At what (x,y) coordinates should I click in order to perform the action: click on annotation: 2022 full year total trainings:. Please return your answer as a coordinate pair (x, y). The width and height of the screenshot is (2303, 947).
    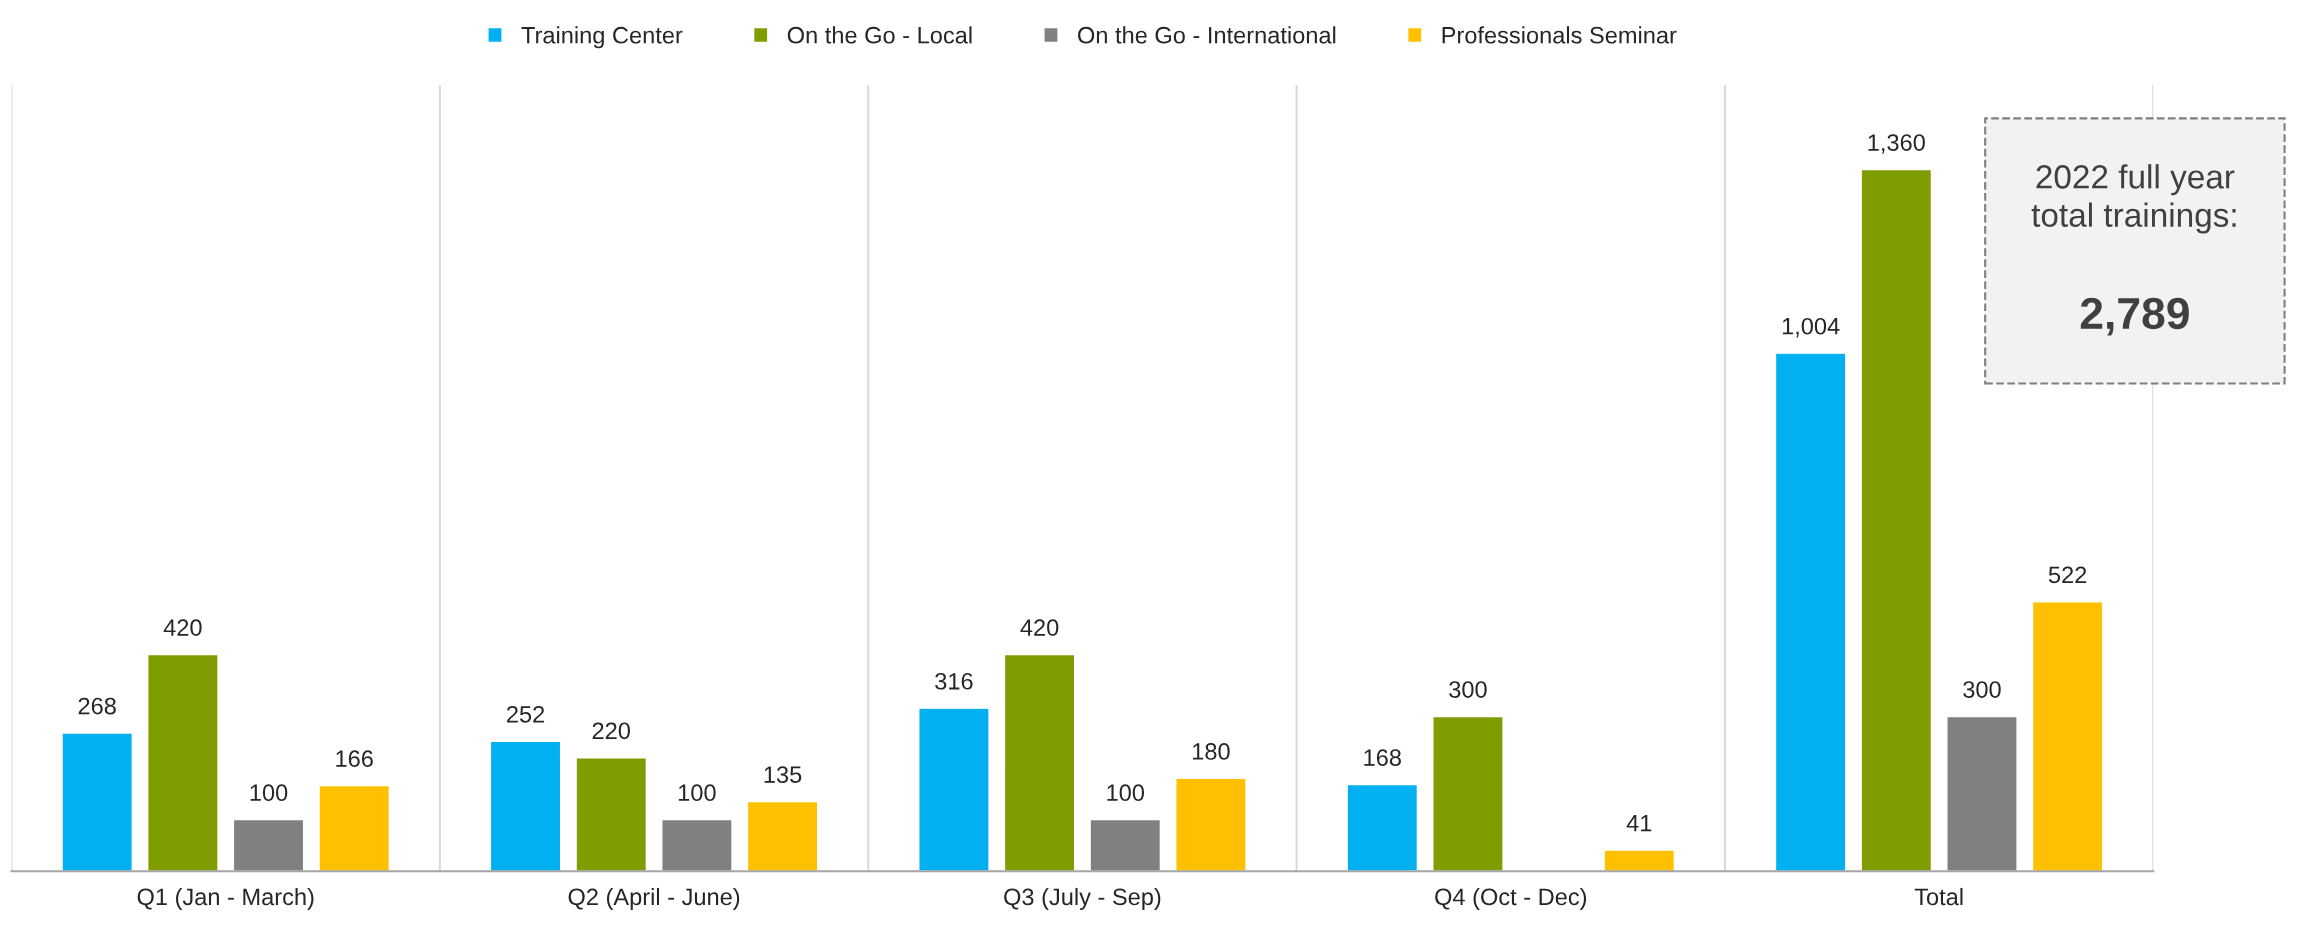
    Looking at the image, I should click on (2133, 199).